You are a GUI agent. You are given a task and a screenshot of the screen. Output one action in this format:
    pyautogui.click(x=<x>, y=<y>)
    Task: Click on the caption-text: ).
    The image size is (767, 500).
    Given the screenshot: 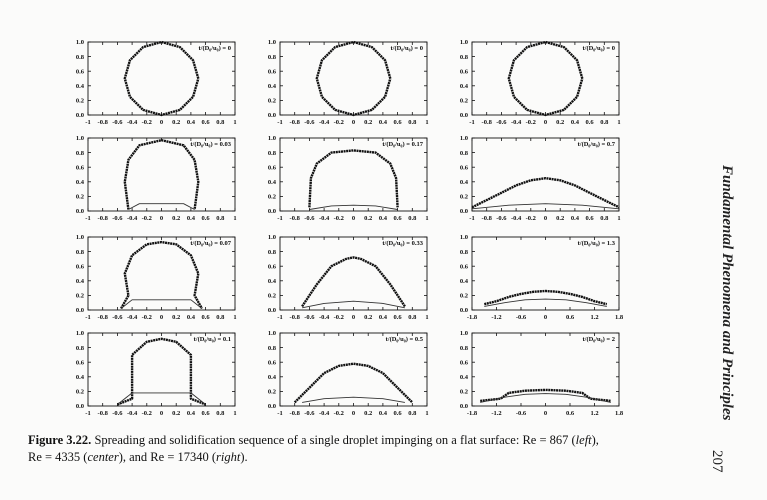 What is the action you would take?
    pyautogui.click(x=244, y=457)
    